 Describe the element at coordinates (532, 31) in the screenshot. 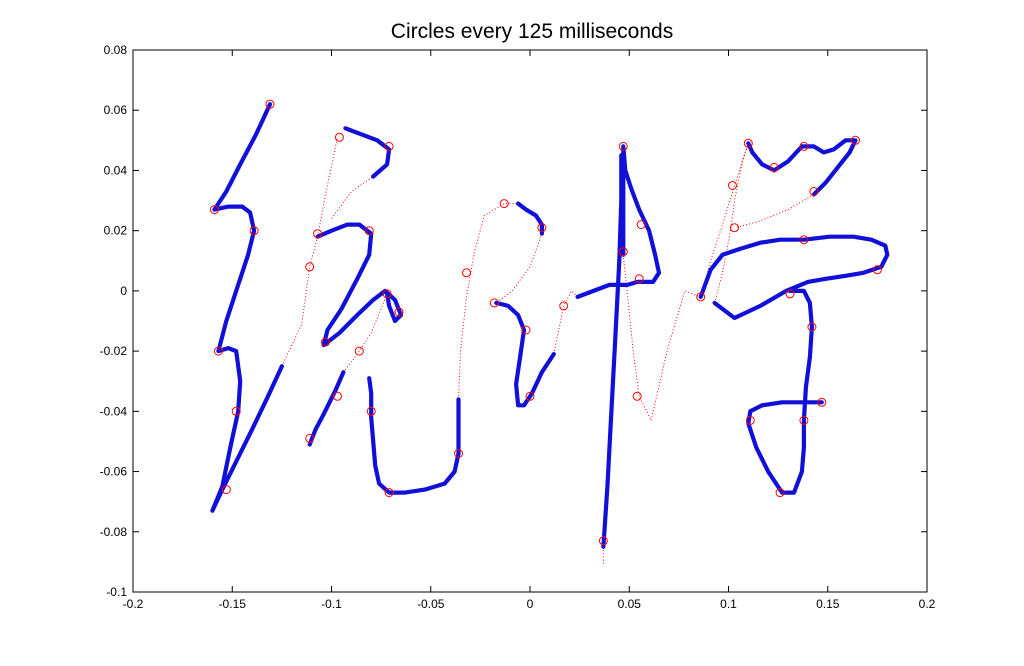

I see `chart-title: Circles every 125 milliseconds` at that location.